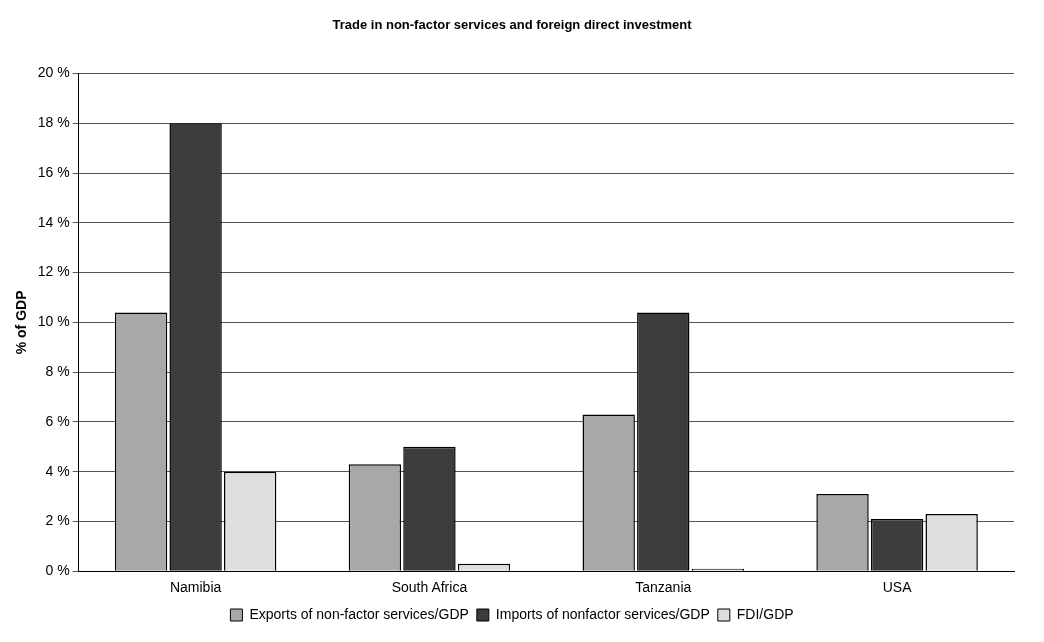 The width and height of the screenshot is (1044, 642). What do you see at coordinates (53, 271) in the screenshot?
I see `y-tick-label: 12 %` at bounding box center [53, 271].